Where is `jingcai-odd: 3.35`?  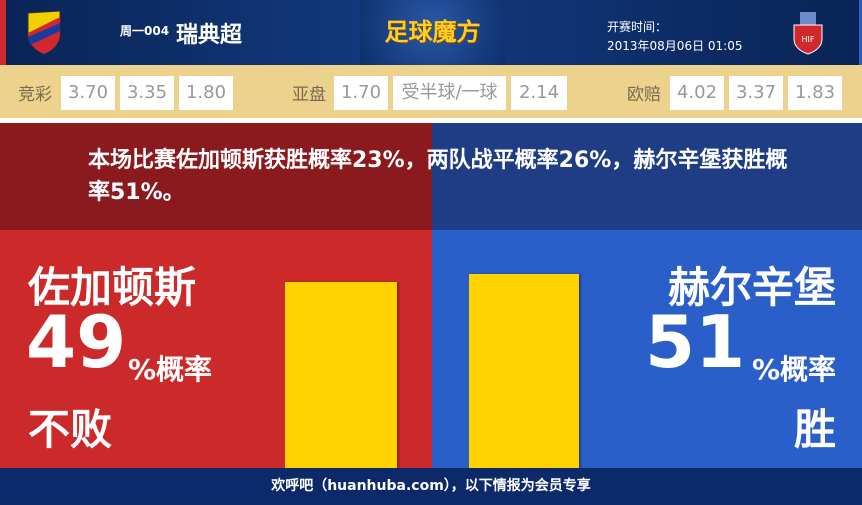 jingcai-odd: 3.35 is located at coordinates (147, 93).